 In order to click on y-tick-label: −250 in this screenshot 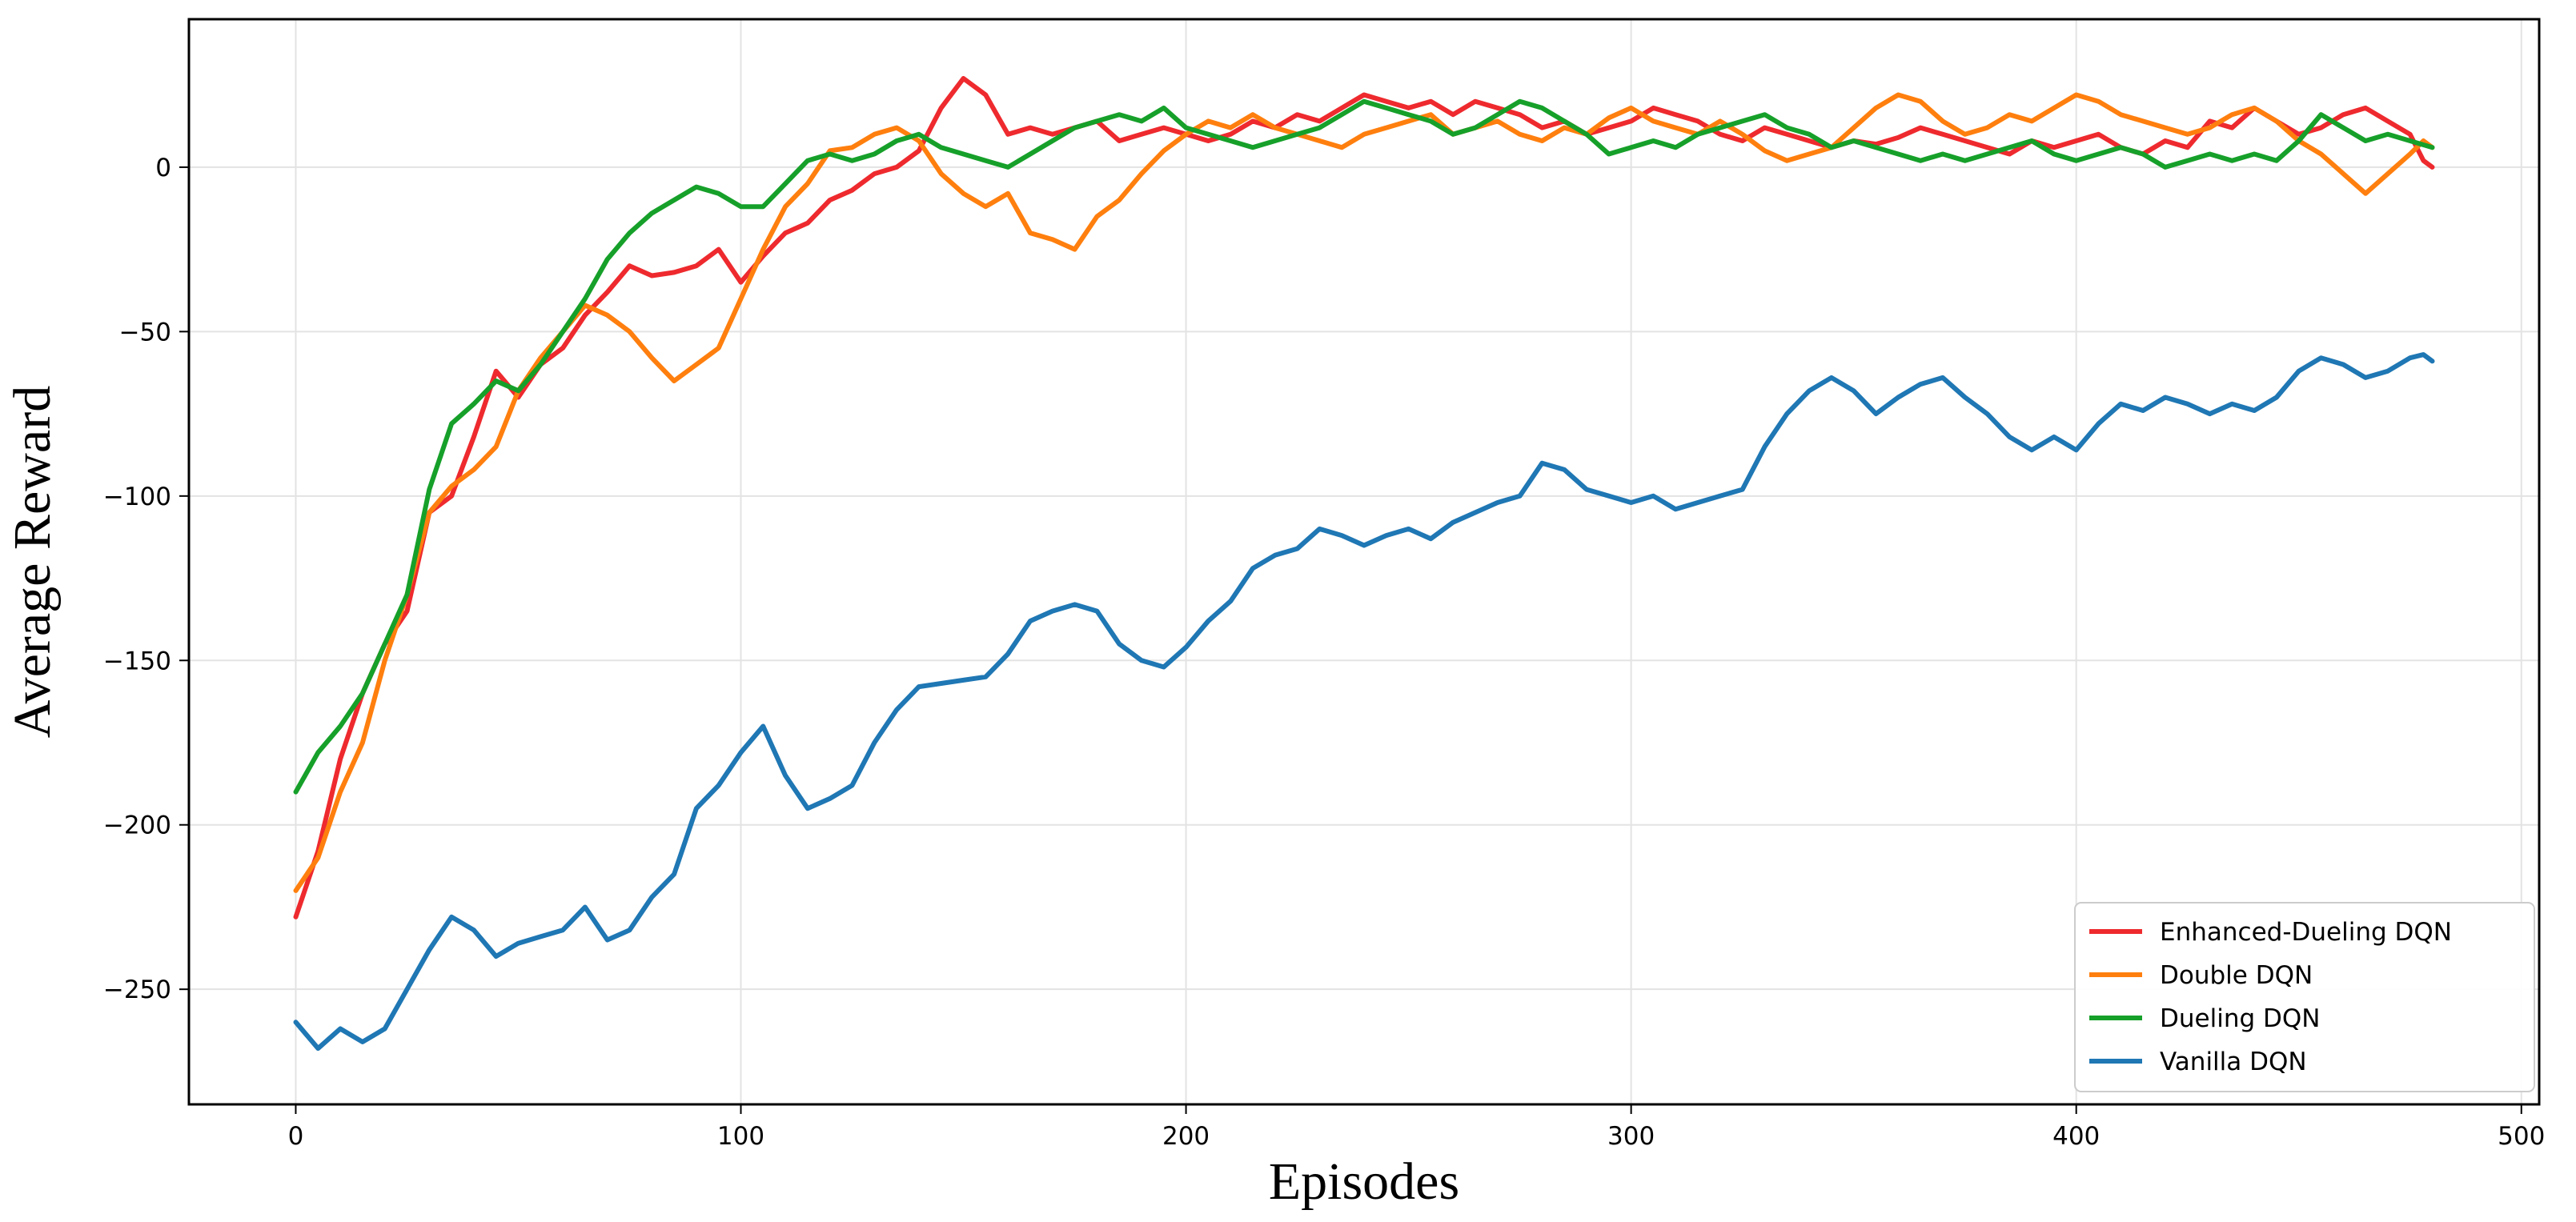, I will do `click(137, 990)`.